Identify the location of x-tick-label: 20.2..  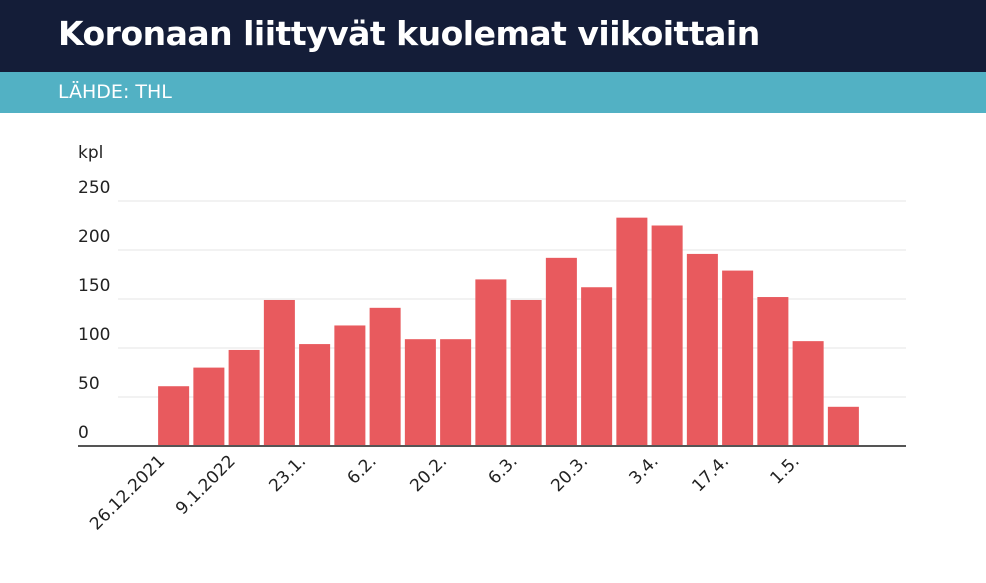
(428, 473).